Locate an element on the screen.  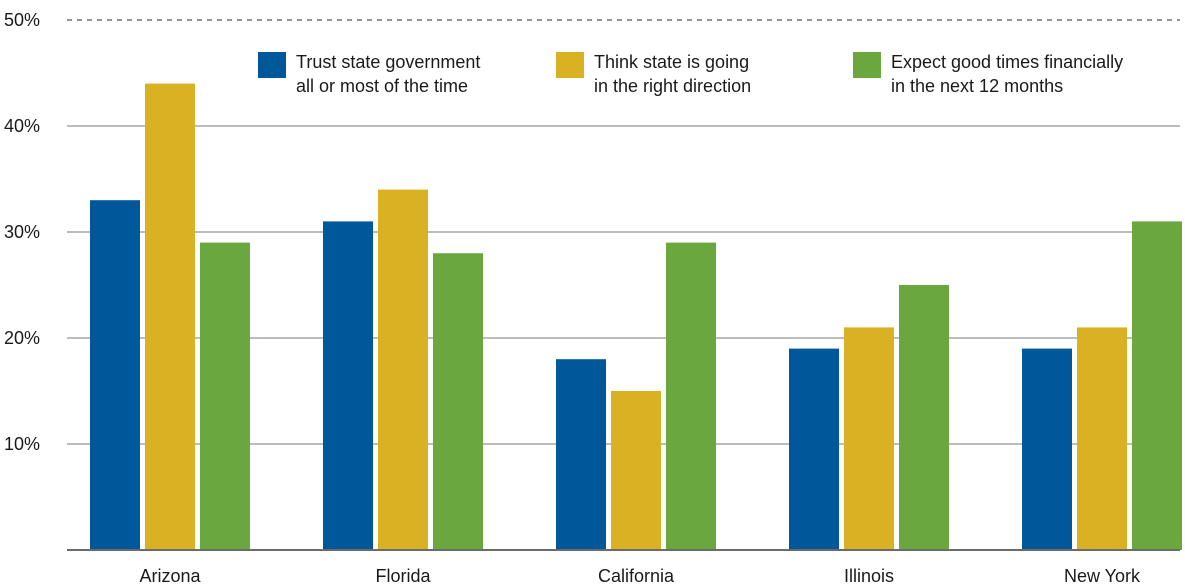
y-tick-label-50: 50% is located at coordinates (22, 20).